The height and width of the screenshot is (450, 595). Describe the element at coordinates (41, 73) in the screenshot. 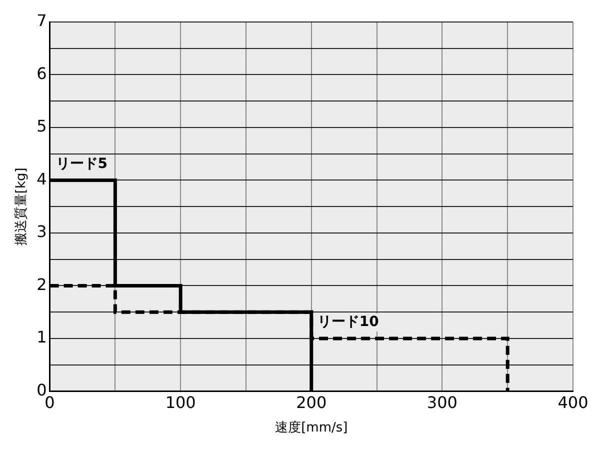

I see `y-tick-label: 6` at that location.